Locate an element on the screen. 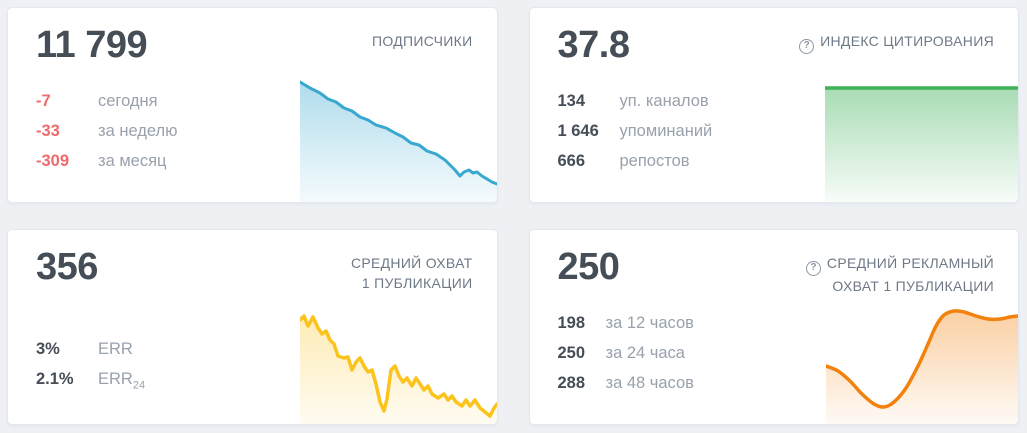  subscribers-stats: -7 сегодня -33 за неделю -309 за месяц is located at coordinates (107, 131).